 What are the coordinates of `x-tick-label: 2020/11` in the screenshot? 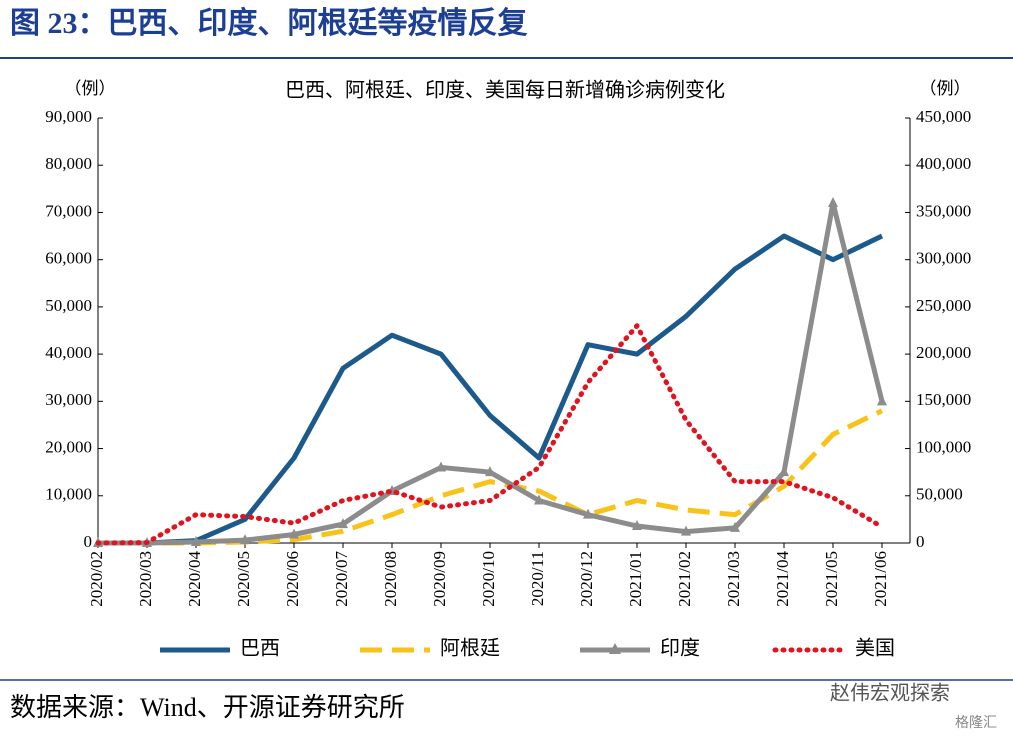 It's located at (537, 578).